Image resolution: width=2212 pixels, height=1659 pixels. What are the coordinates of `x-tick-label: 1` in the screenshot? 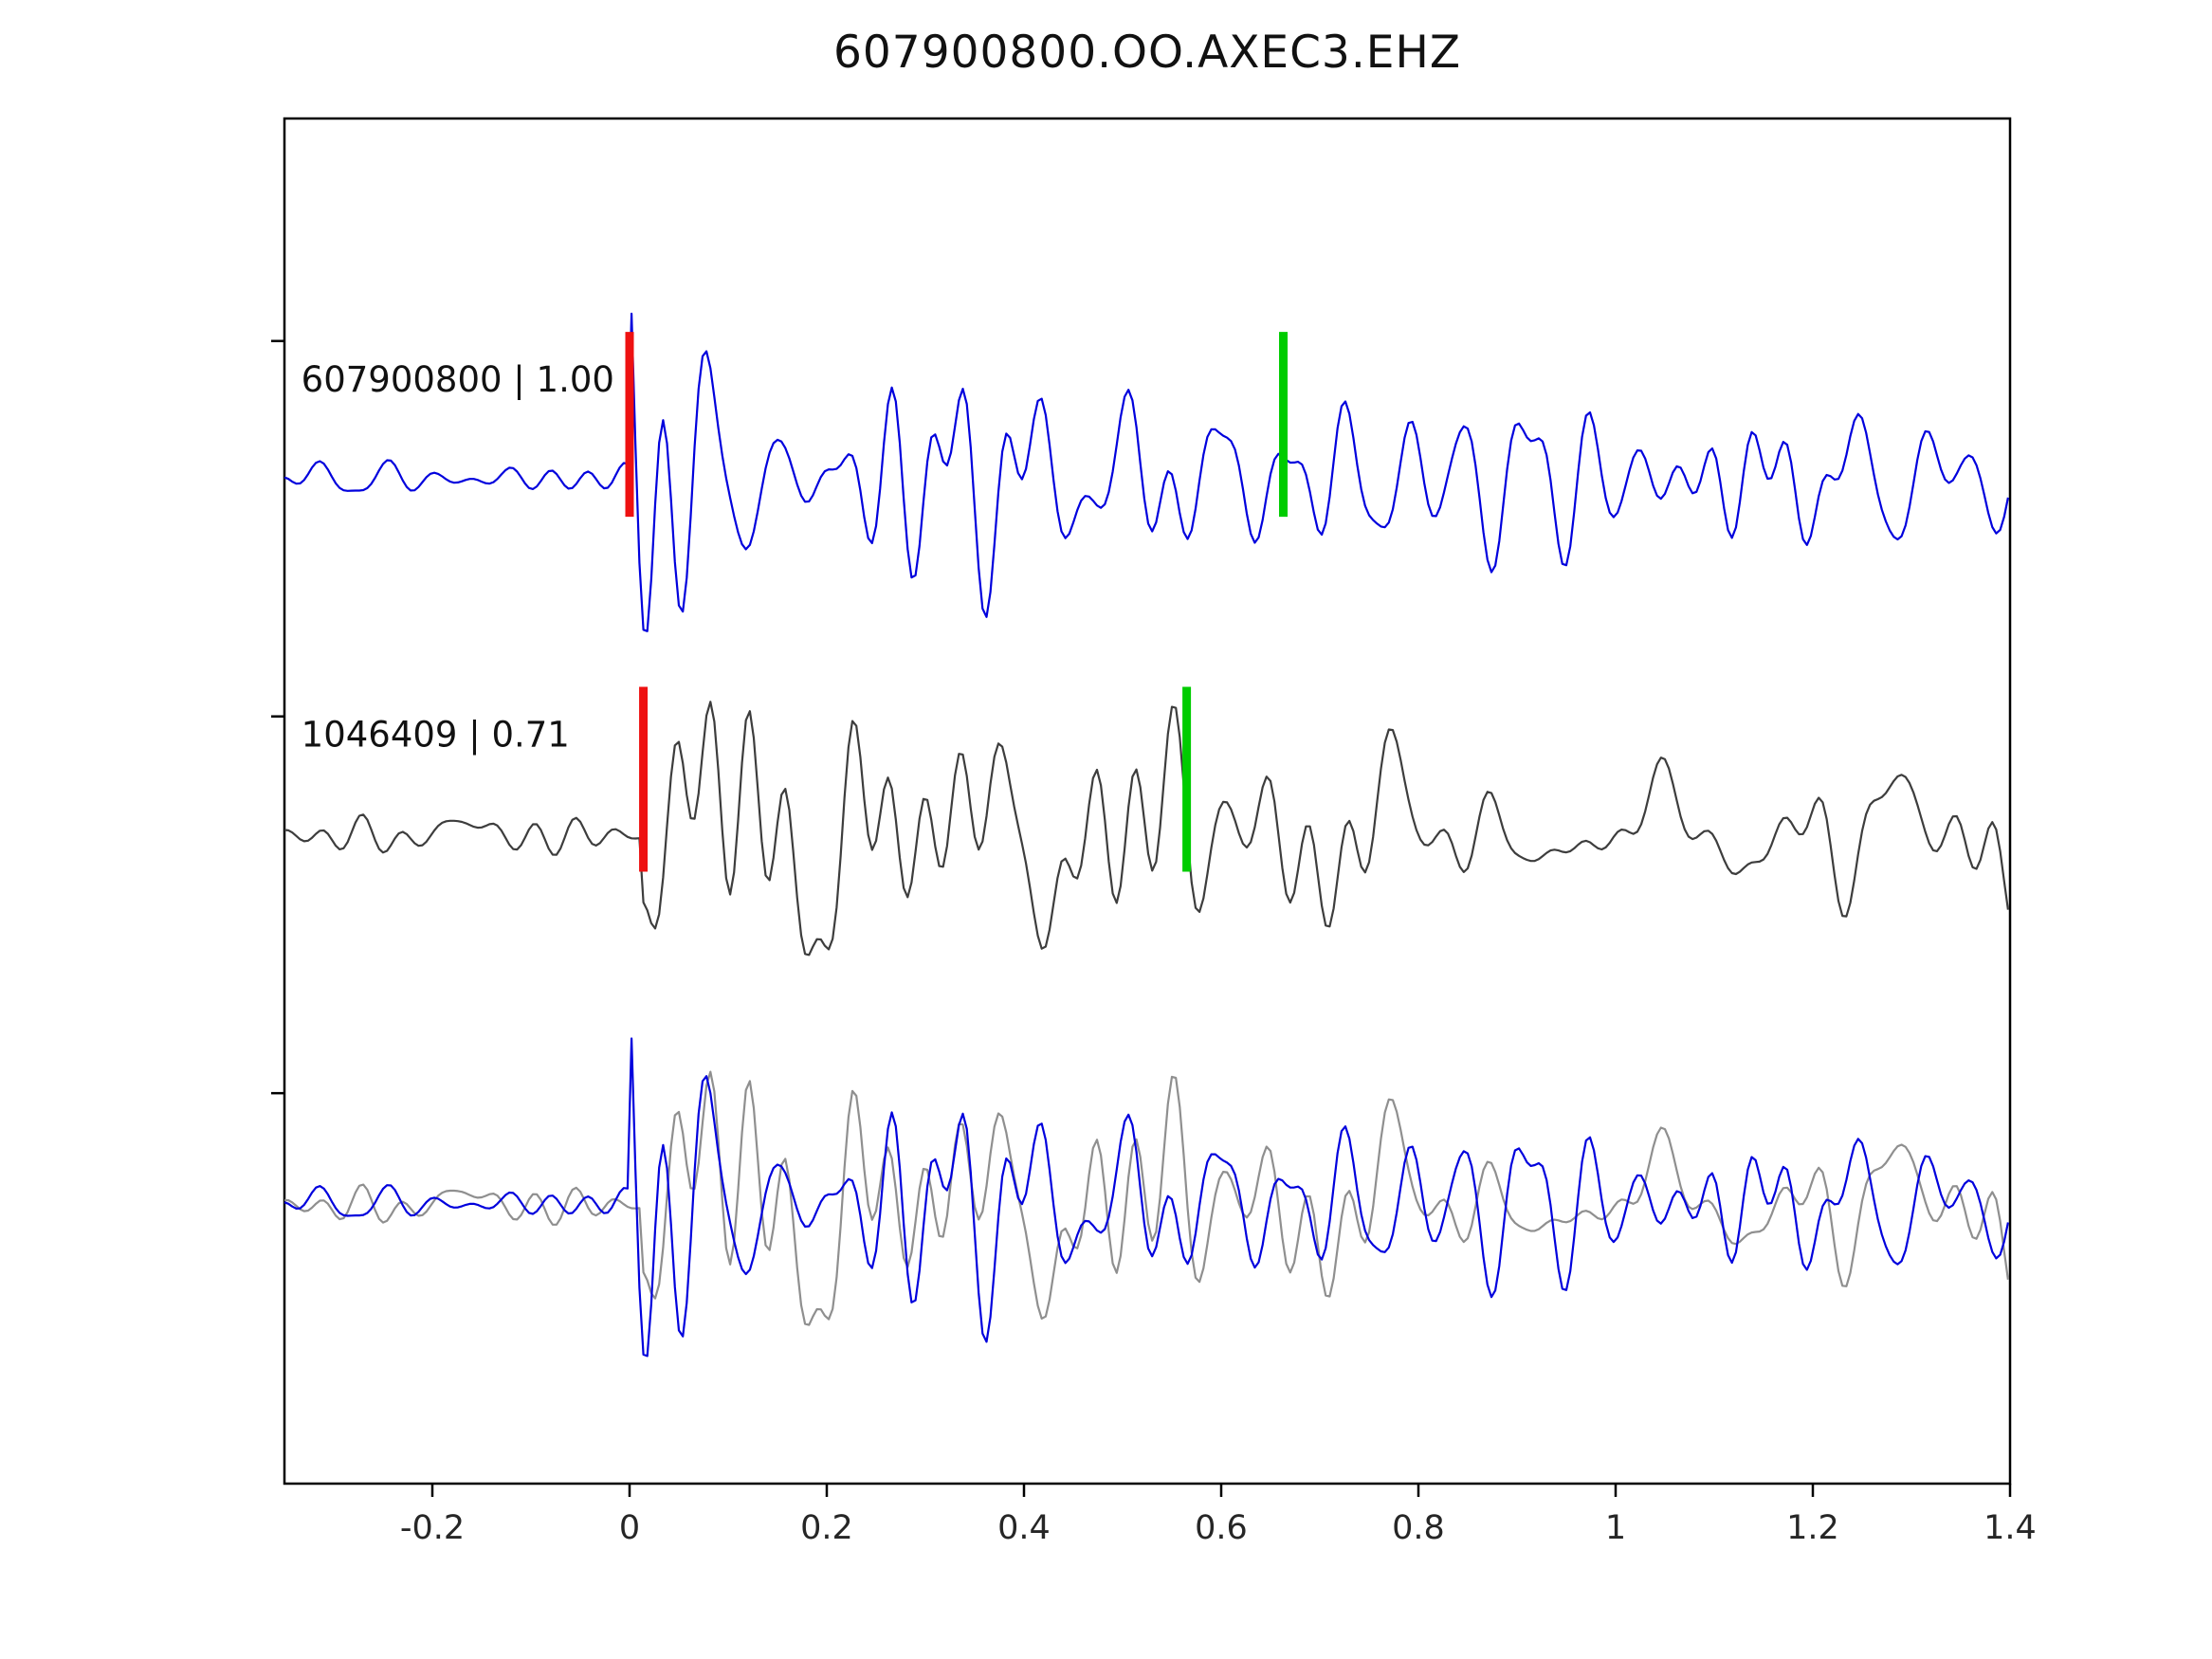 It's located at (1615, 1528).